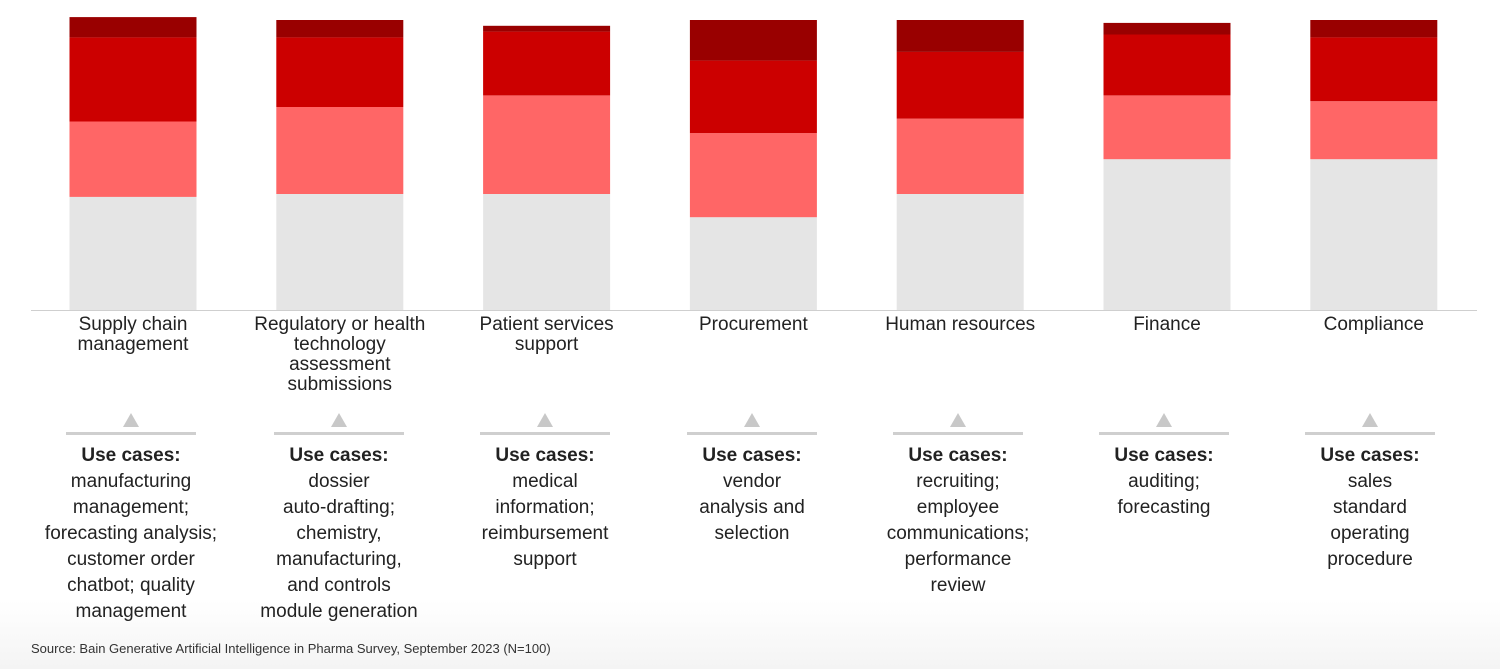 The image size is (1500, 669). What do you see at coordinates (958, 507) in the screenshot?
I see `use-case-line: employee` at bounding box center [958, 507].